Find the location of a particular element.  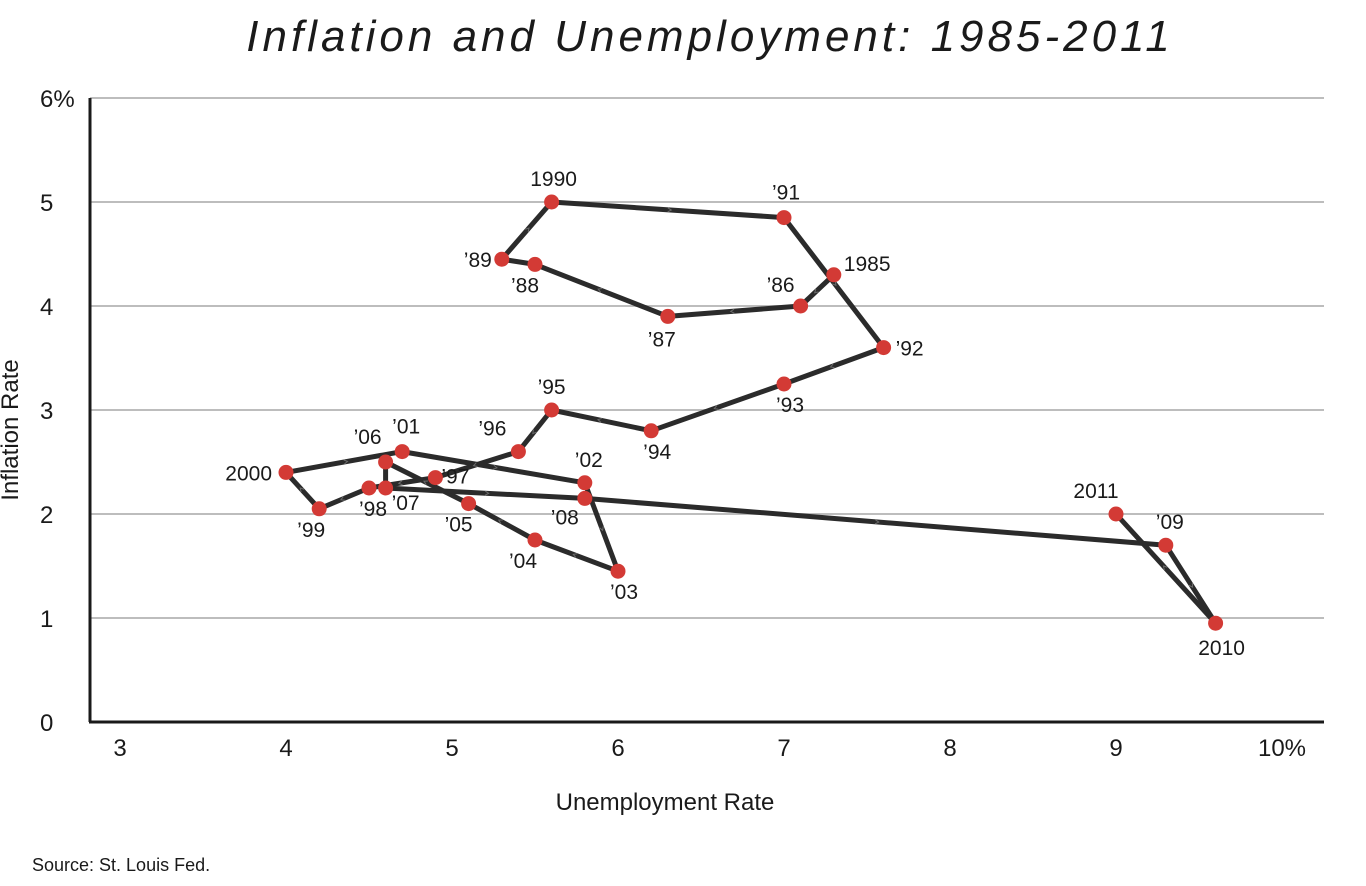

point-label: ’86 is located at coordinates (781, 285).